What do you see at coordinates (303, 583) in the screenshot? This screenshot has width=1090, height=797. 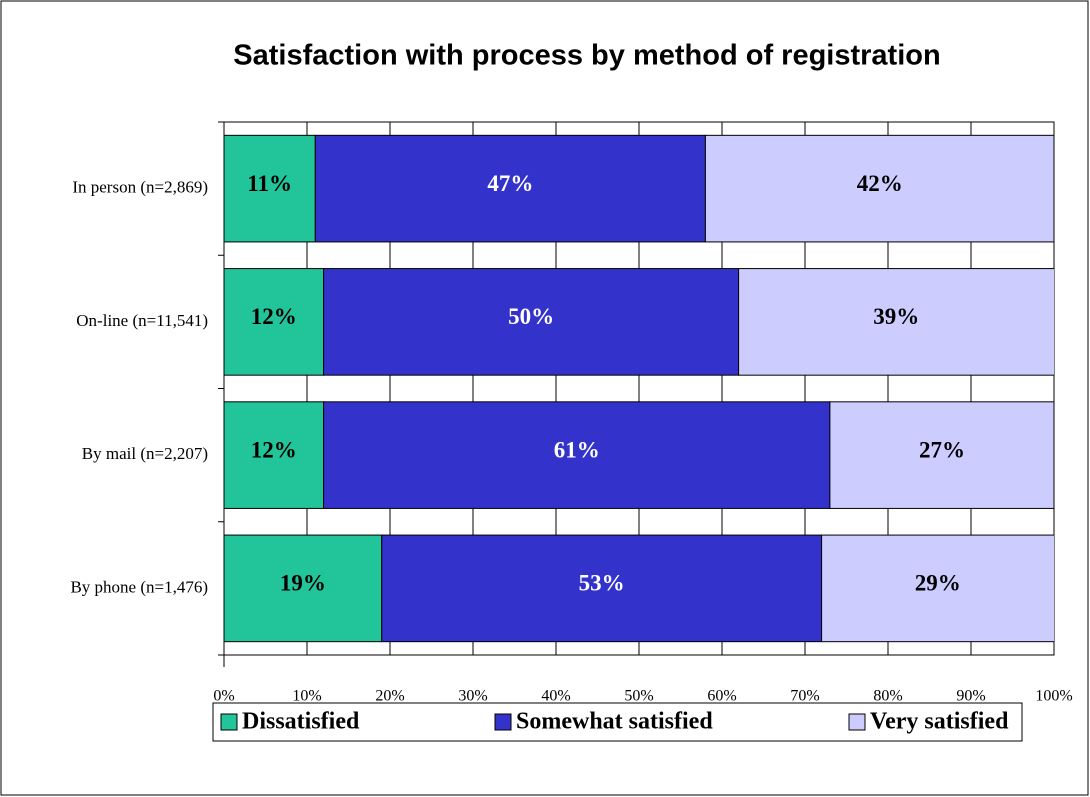 I see `value-label: 19%` at bounding box center [303, 583].